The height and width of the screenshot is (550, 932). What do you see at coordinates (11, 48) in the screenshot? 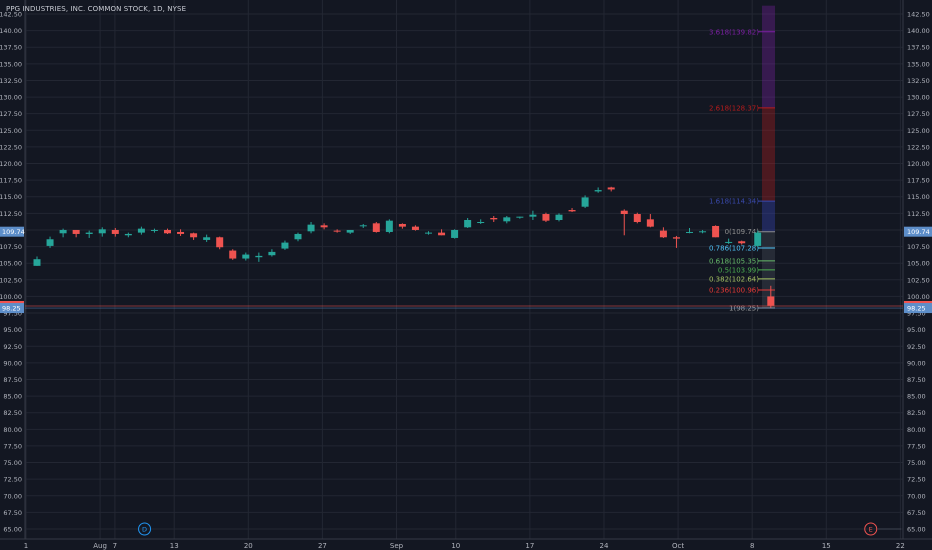
I see `y-tick-label-left: 137.50` at bounding box center [11, 48].